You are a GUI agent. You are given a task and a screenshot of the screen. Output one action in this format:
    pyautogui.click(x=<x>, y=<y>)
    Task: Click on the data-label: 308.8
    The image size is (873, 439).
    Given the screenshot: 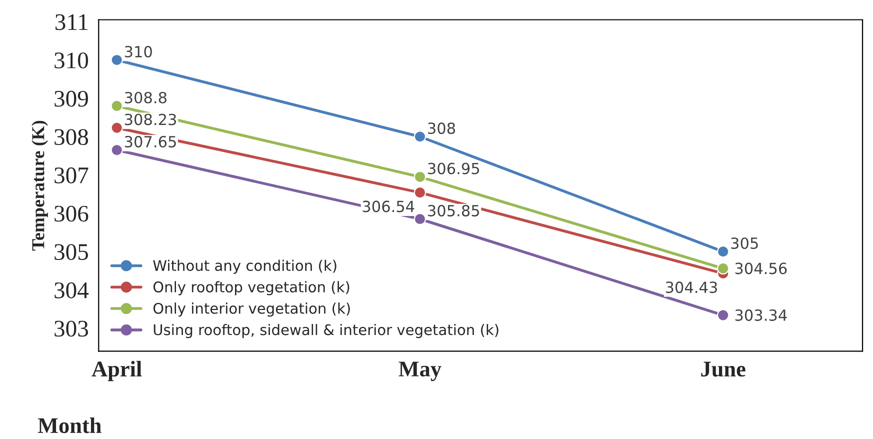 What is the action you would take?
    pyautogui.click(x=145, y=98)
    